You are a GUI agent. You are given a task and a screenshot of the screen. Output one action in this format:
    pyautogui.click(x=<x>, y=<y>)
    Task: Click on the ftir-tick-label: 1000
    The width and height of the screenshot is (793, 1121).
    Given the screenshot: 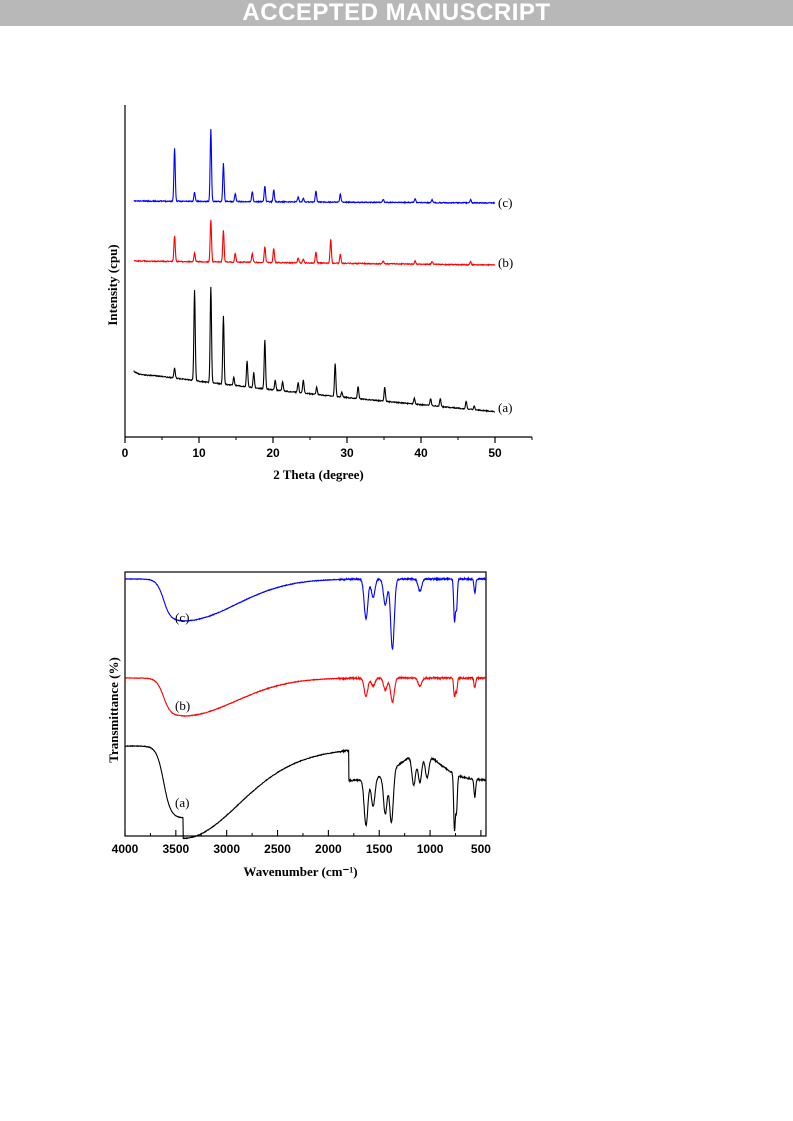 What is the action you would take?
    pyautogui.click(x=430, y=849)
    